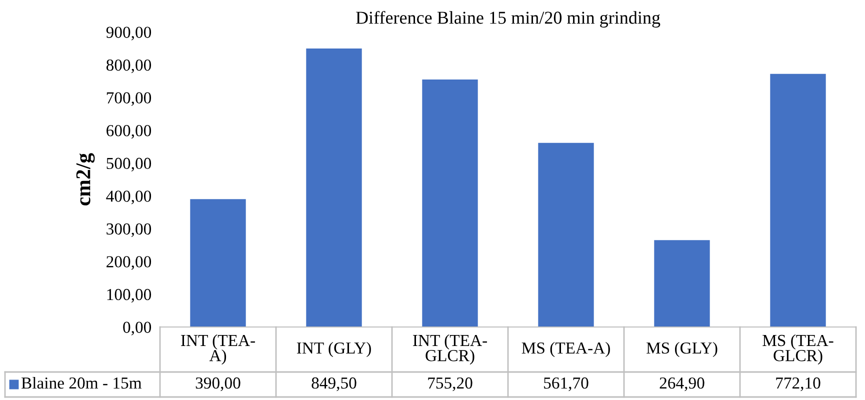 This screenshot has width=865, height=400. Describe the element at coordinates (129, 132) in the screenshot. I see `y-tick-label: 600,00` at that location.